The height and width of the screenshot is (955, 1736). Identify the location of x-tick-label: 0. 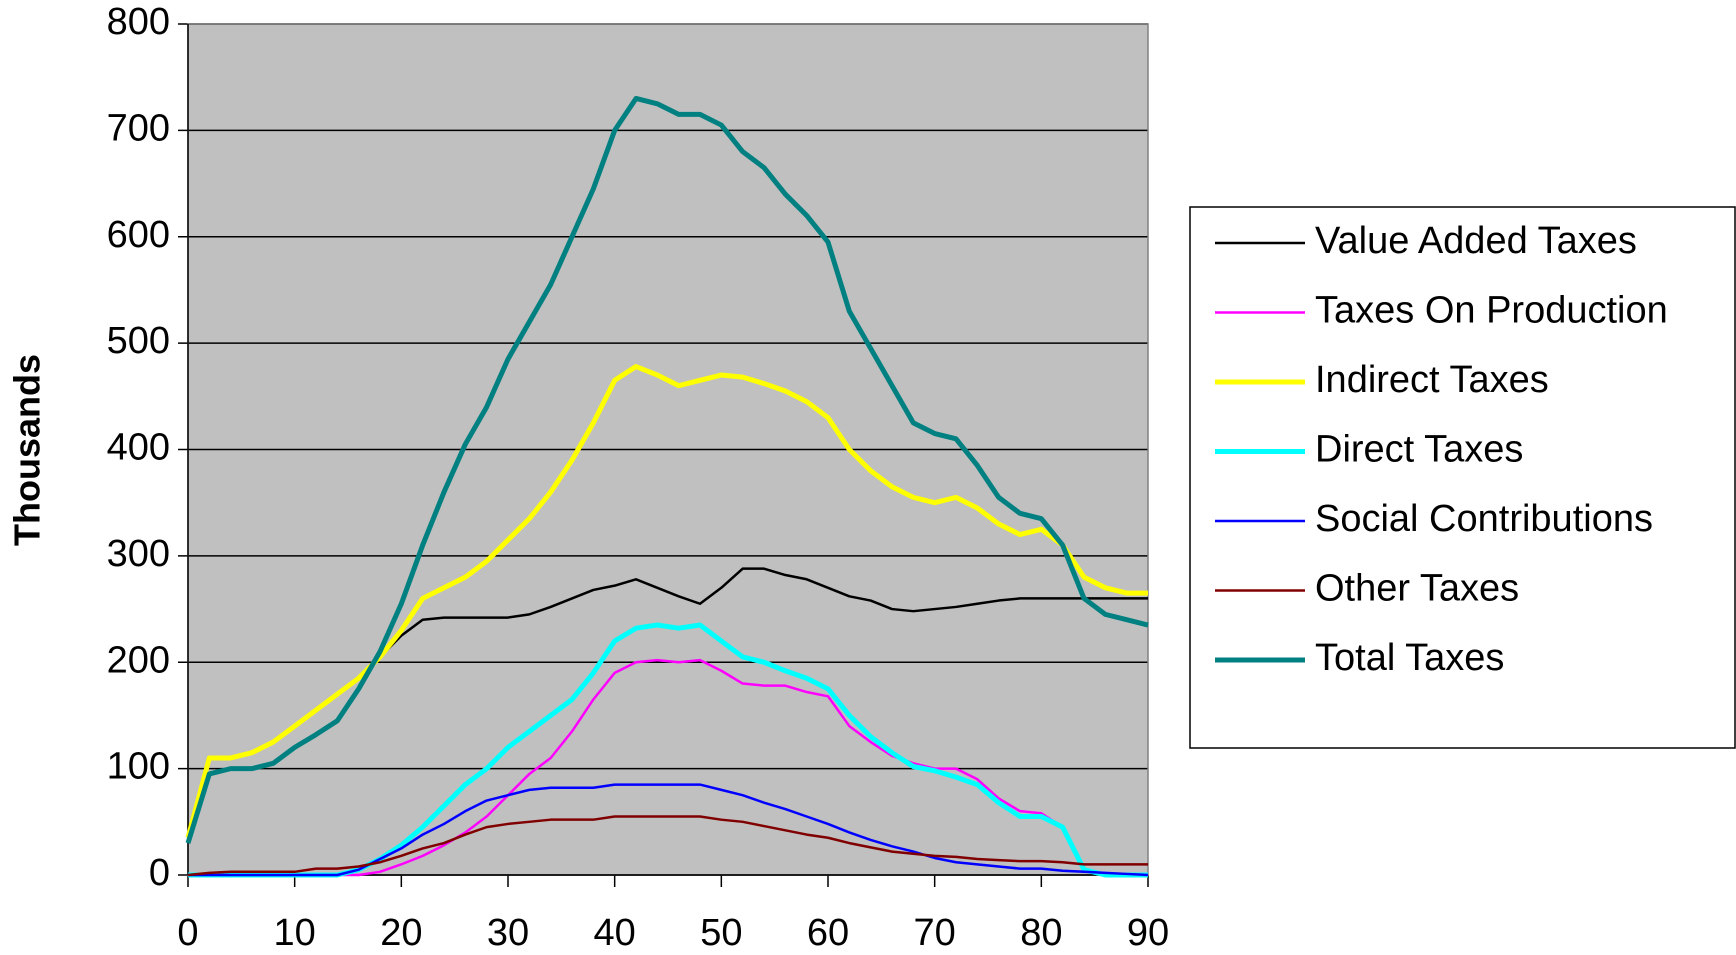
(187, 933).